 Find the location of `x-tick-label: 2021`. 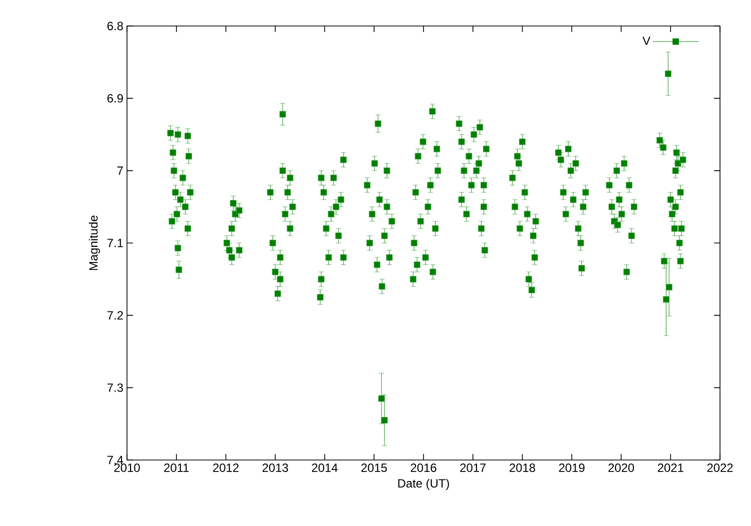

x-tick-label: 2021 is located at coordinates (671, 468).